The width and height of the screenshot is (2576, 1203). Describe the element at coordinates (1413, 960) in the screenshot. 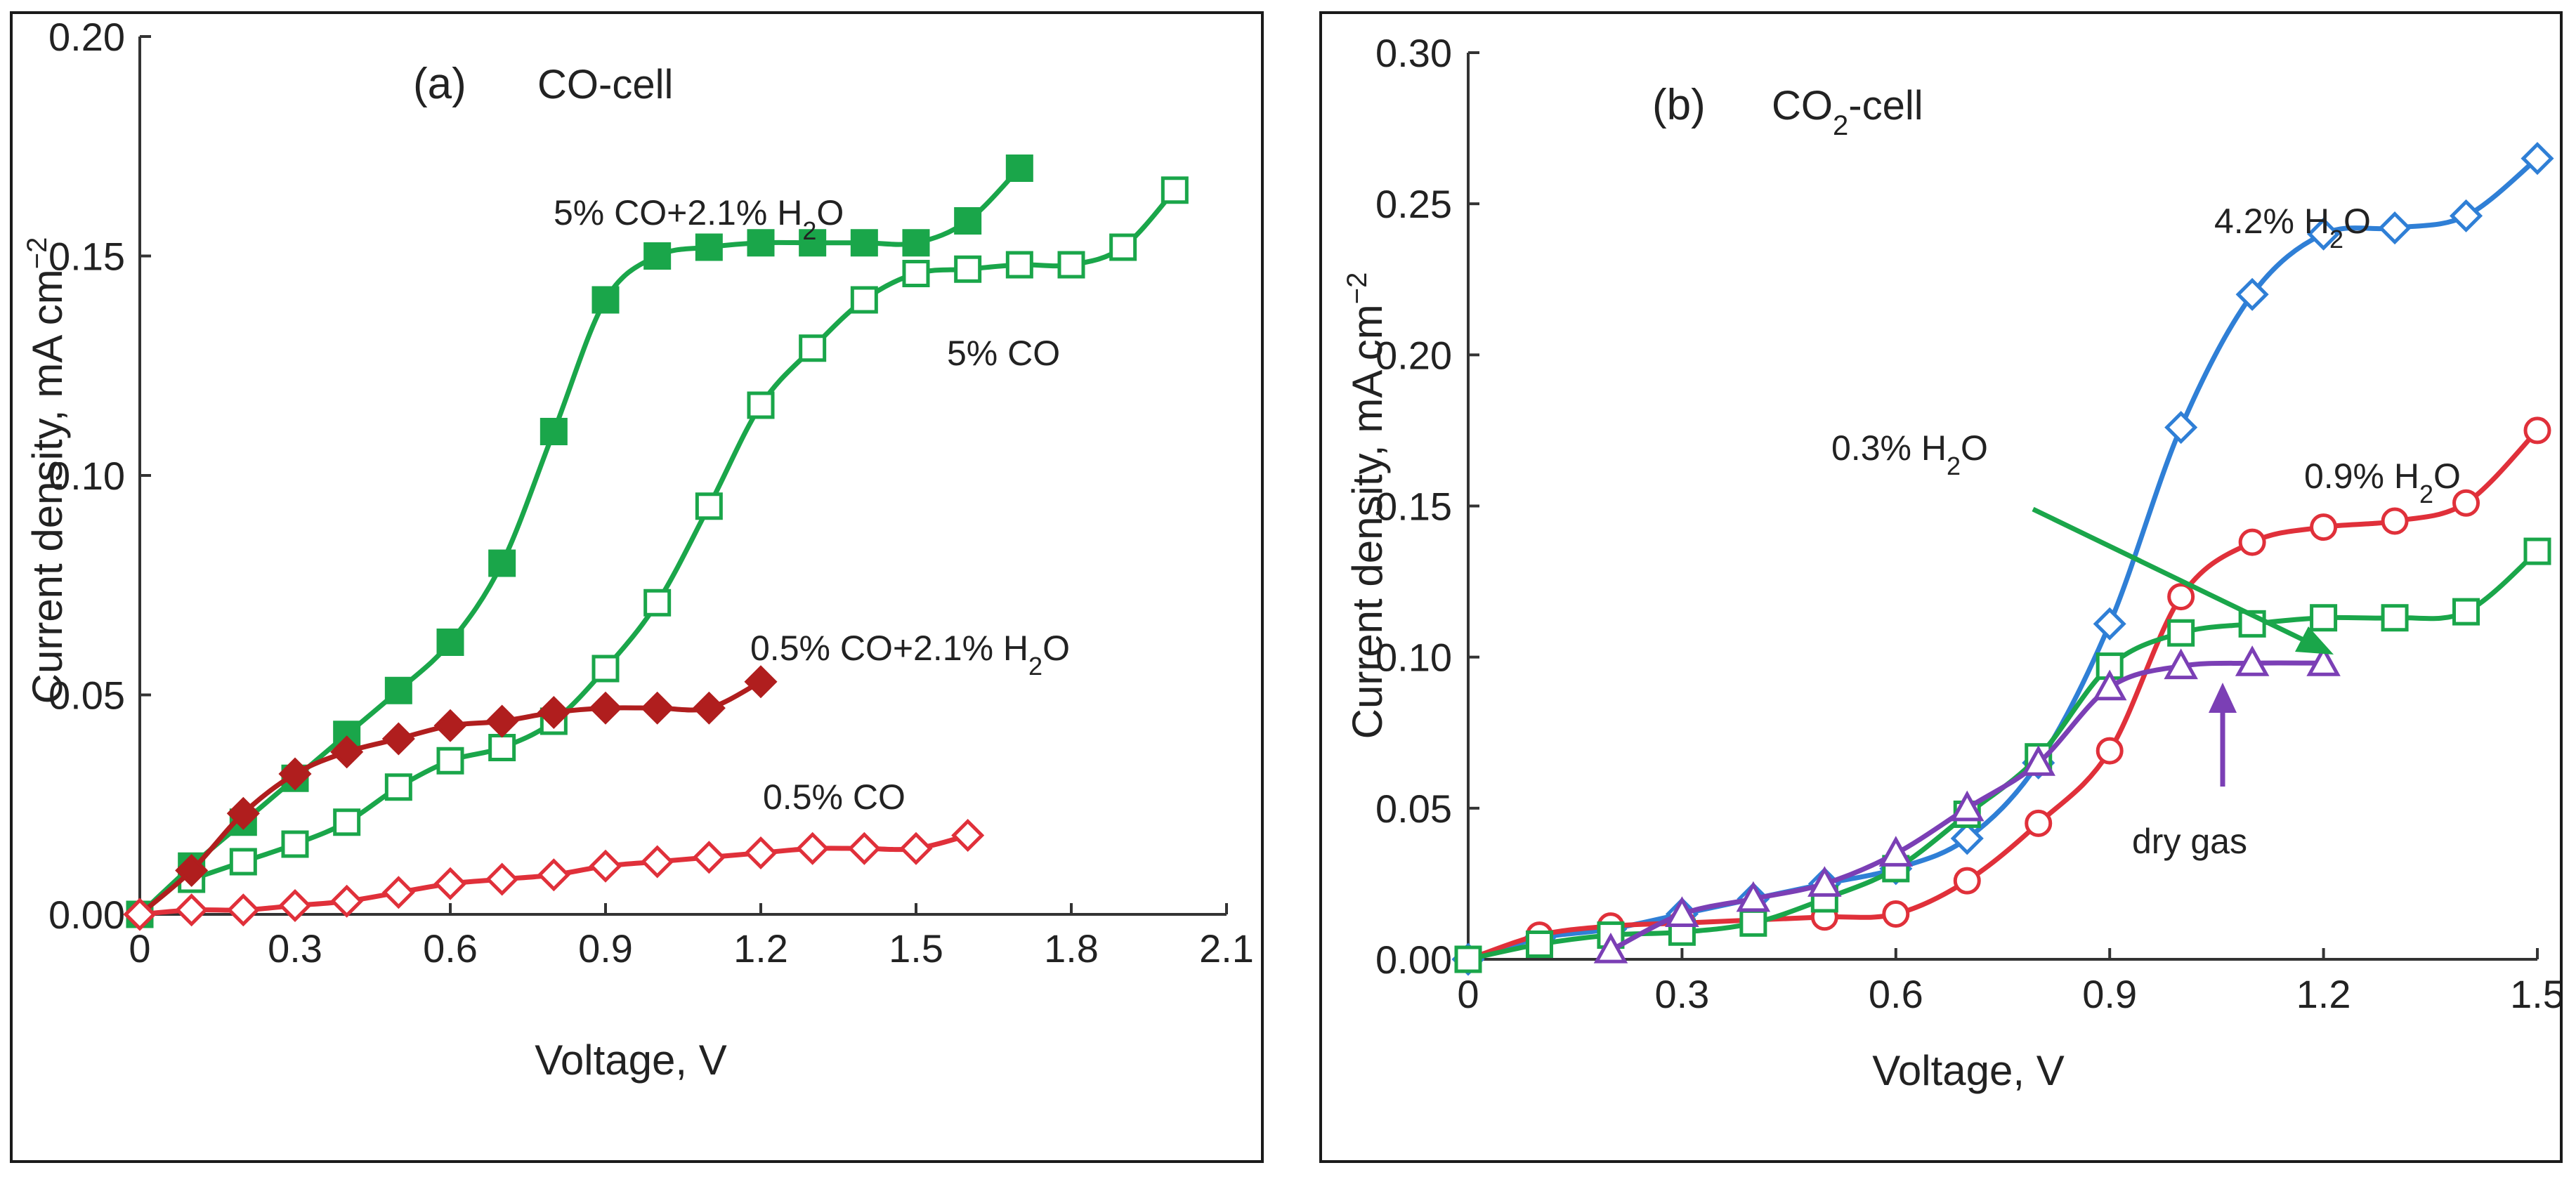

I see `y-tick-label: 0.00` at that location.